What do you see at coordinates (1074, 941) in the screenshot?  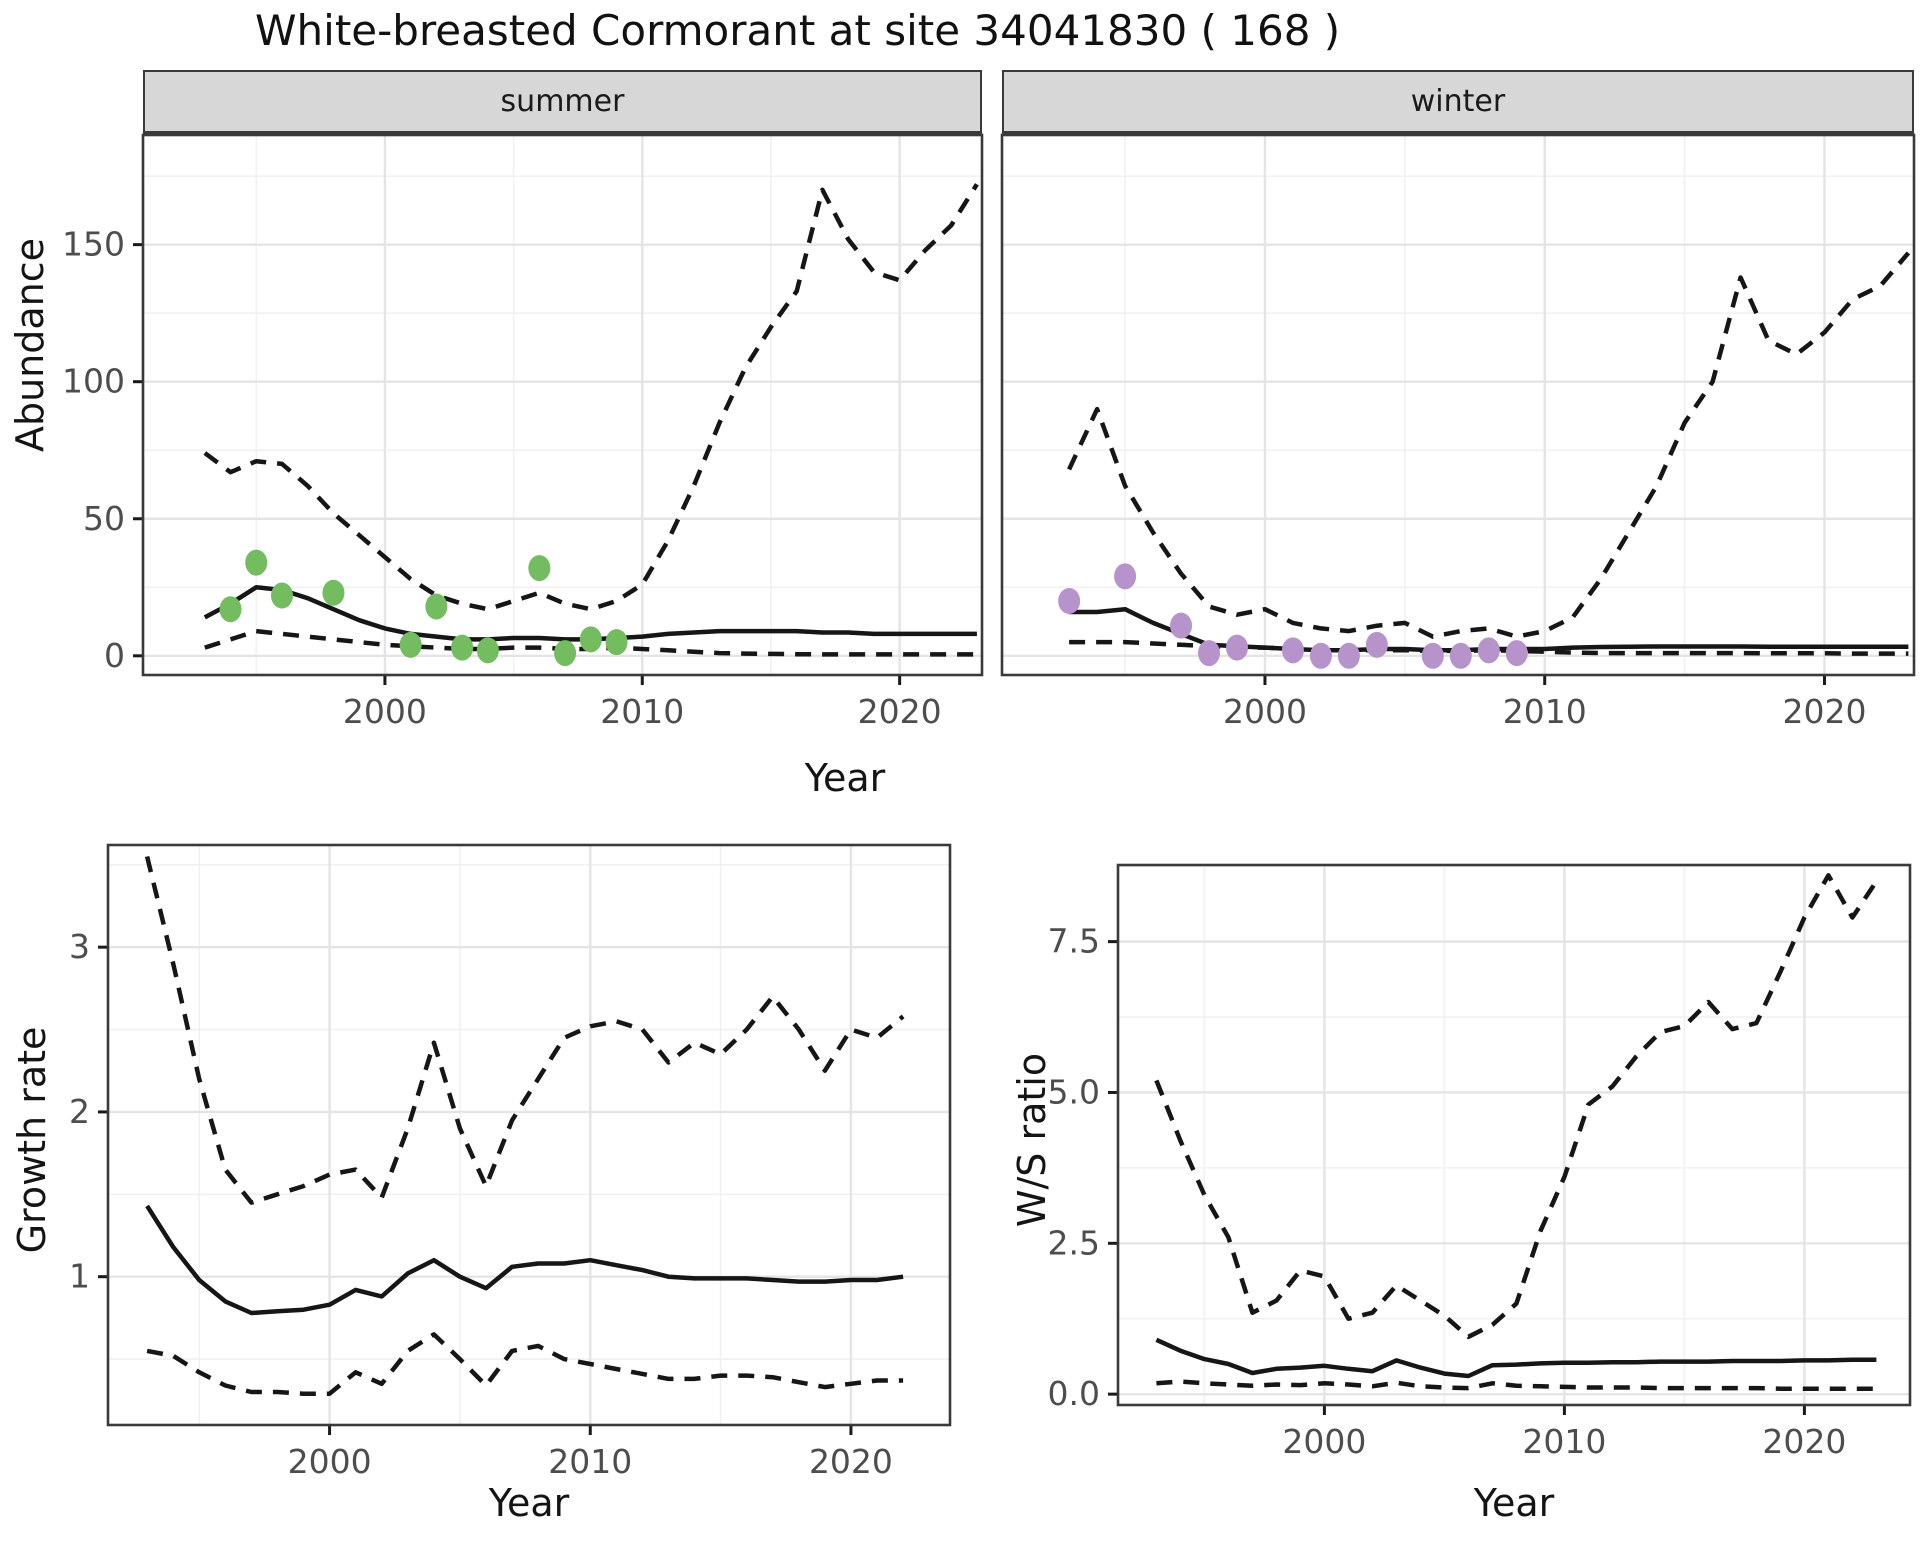 I see `y-tick-label: 7.5` at bounding box center [1074, 941].